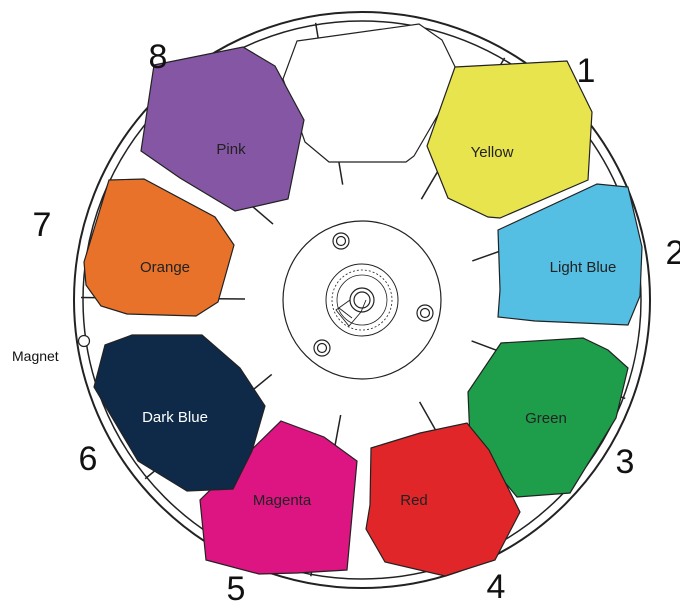 The height and width of the screenshot is (610, 680). Describe the element at coordinates (236, 589) in the screenshot. I see `slot-5-number: 5` at that location.